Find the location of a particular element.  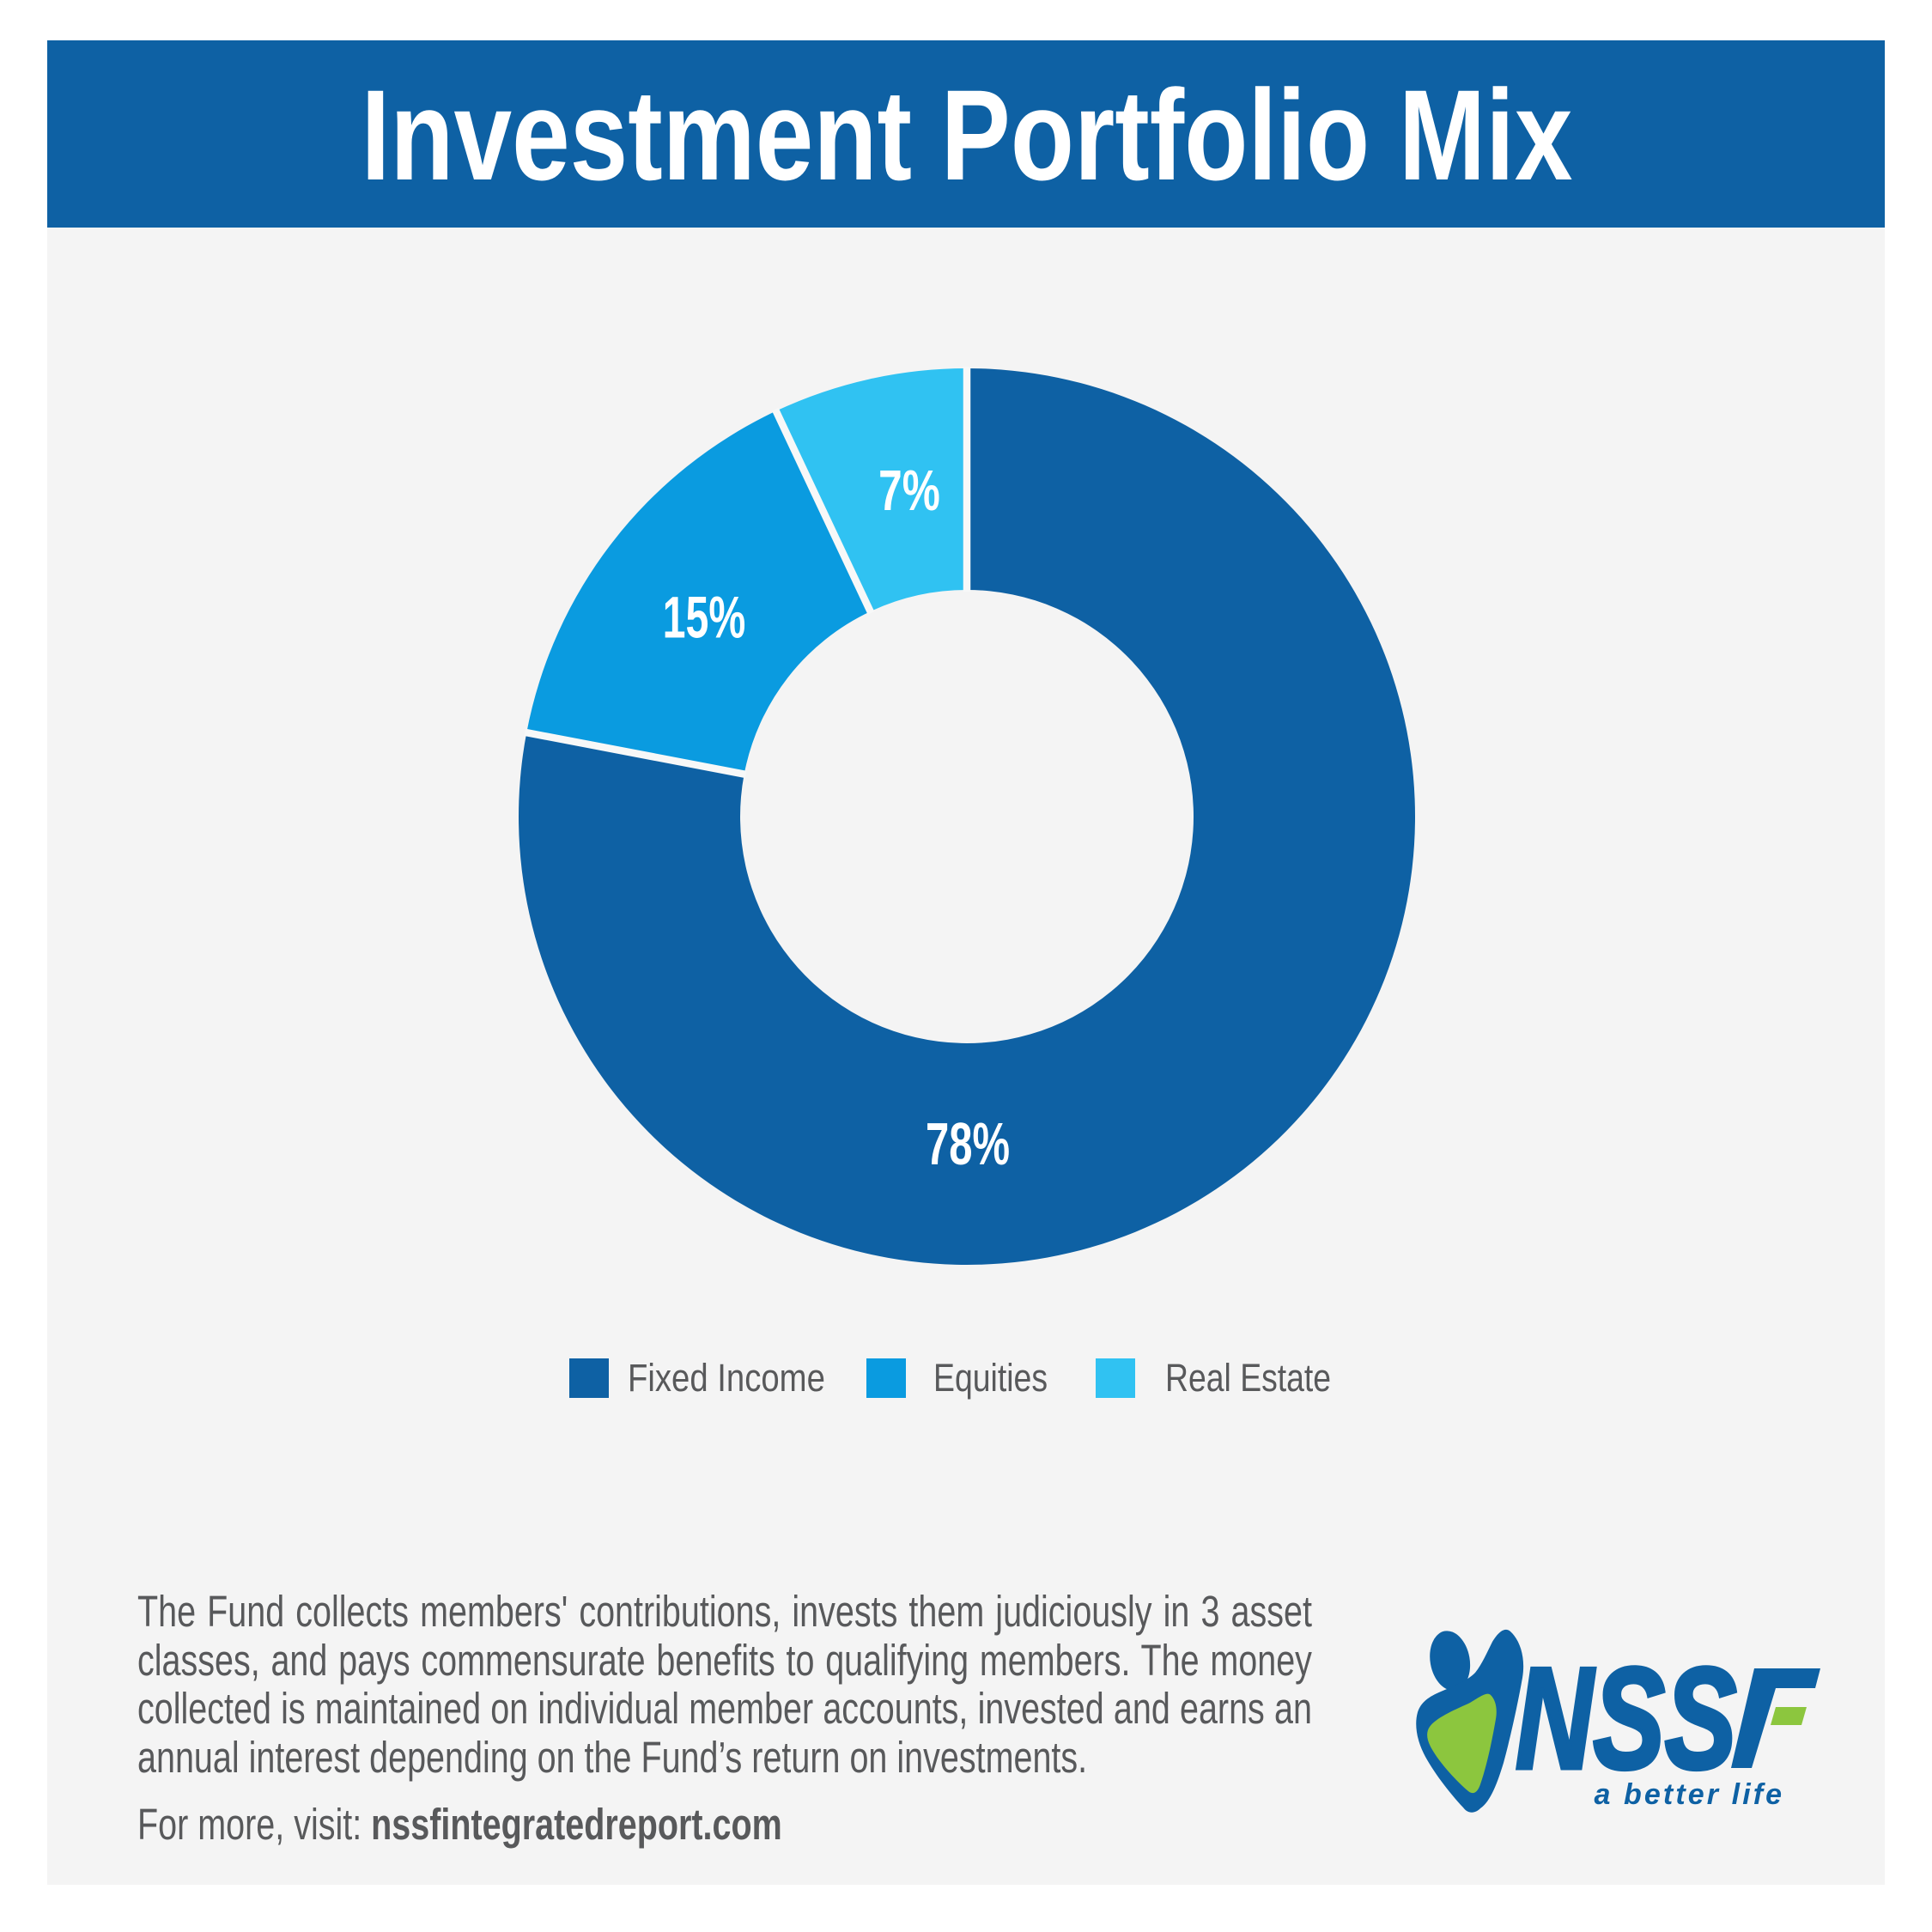

svg-text: 7% is located at coordinates (909, 491).